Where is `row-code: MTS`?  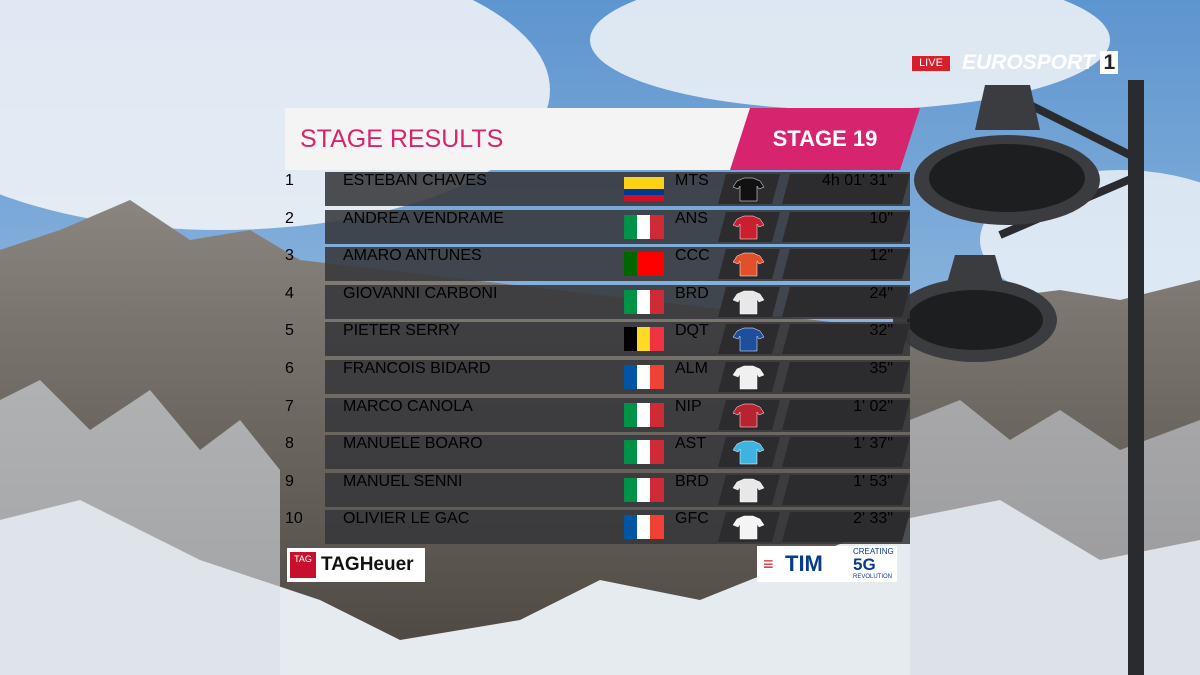 row-code: MTS is located at coordinates (692, 180).